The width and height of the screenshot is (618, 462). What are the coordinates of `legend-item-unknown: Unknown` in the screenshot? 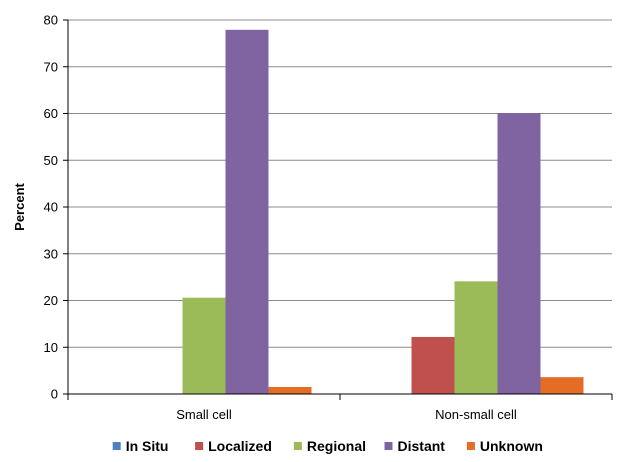 It's located at (504, 446).